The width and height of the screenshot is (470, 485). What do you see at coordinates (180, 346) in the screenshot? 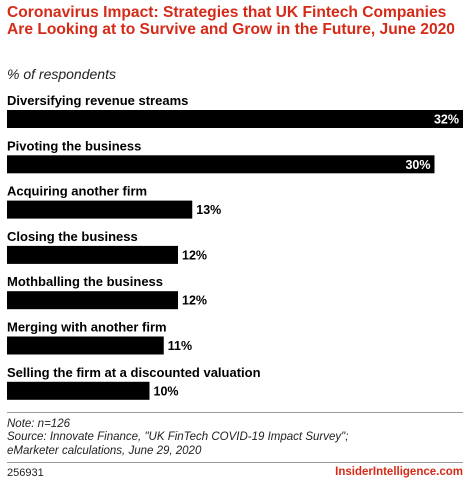
I see `value-label: 11%` at bounding box center [180, 346].